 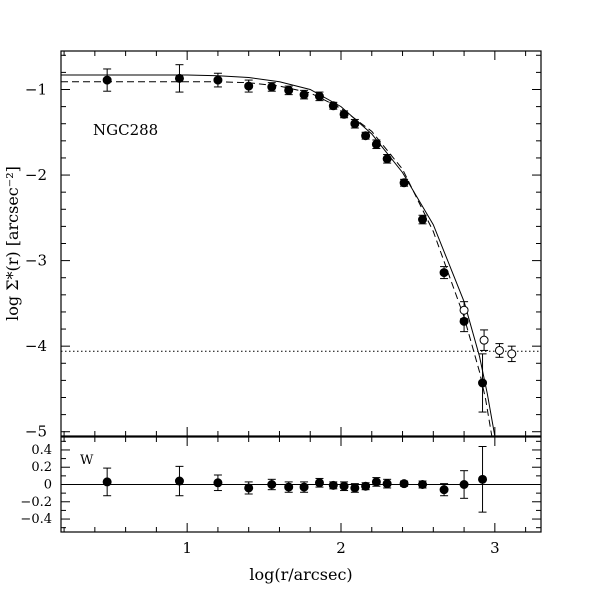 I want to click on y-tick-label: −1, so click(x=36, y=90).